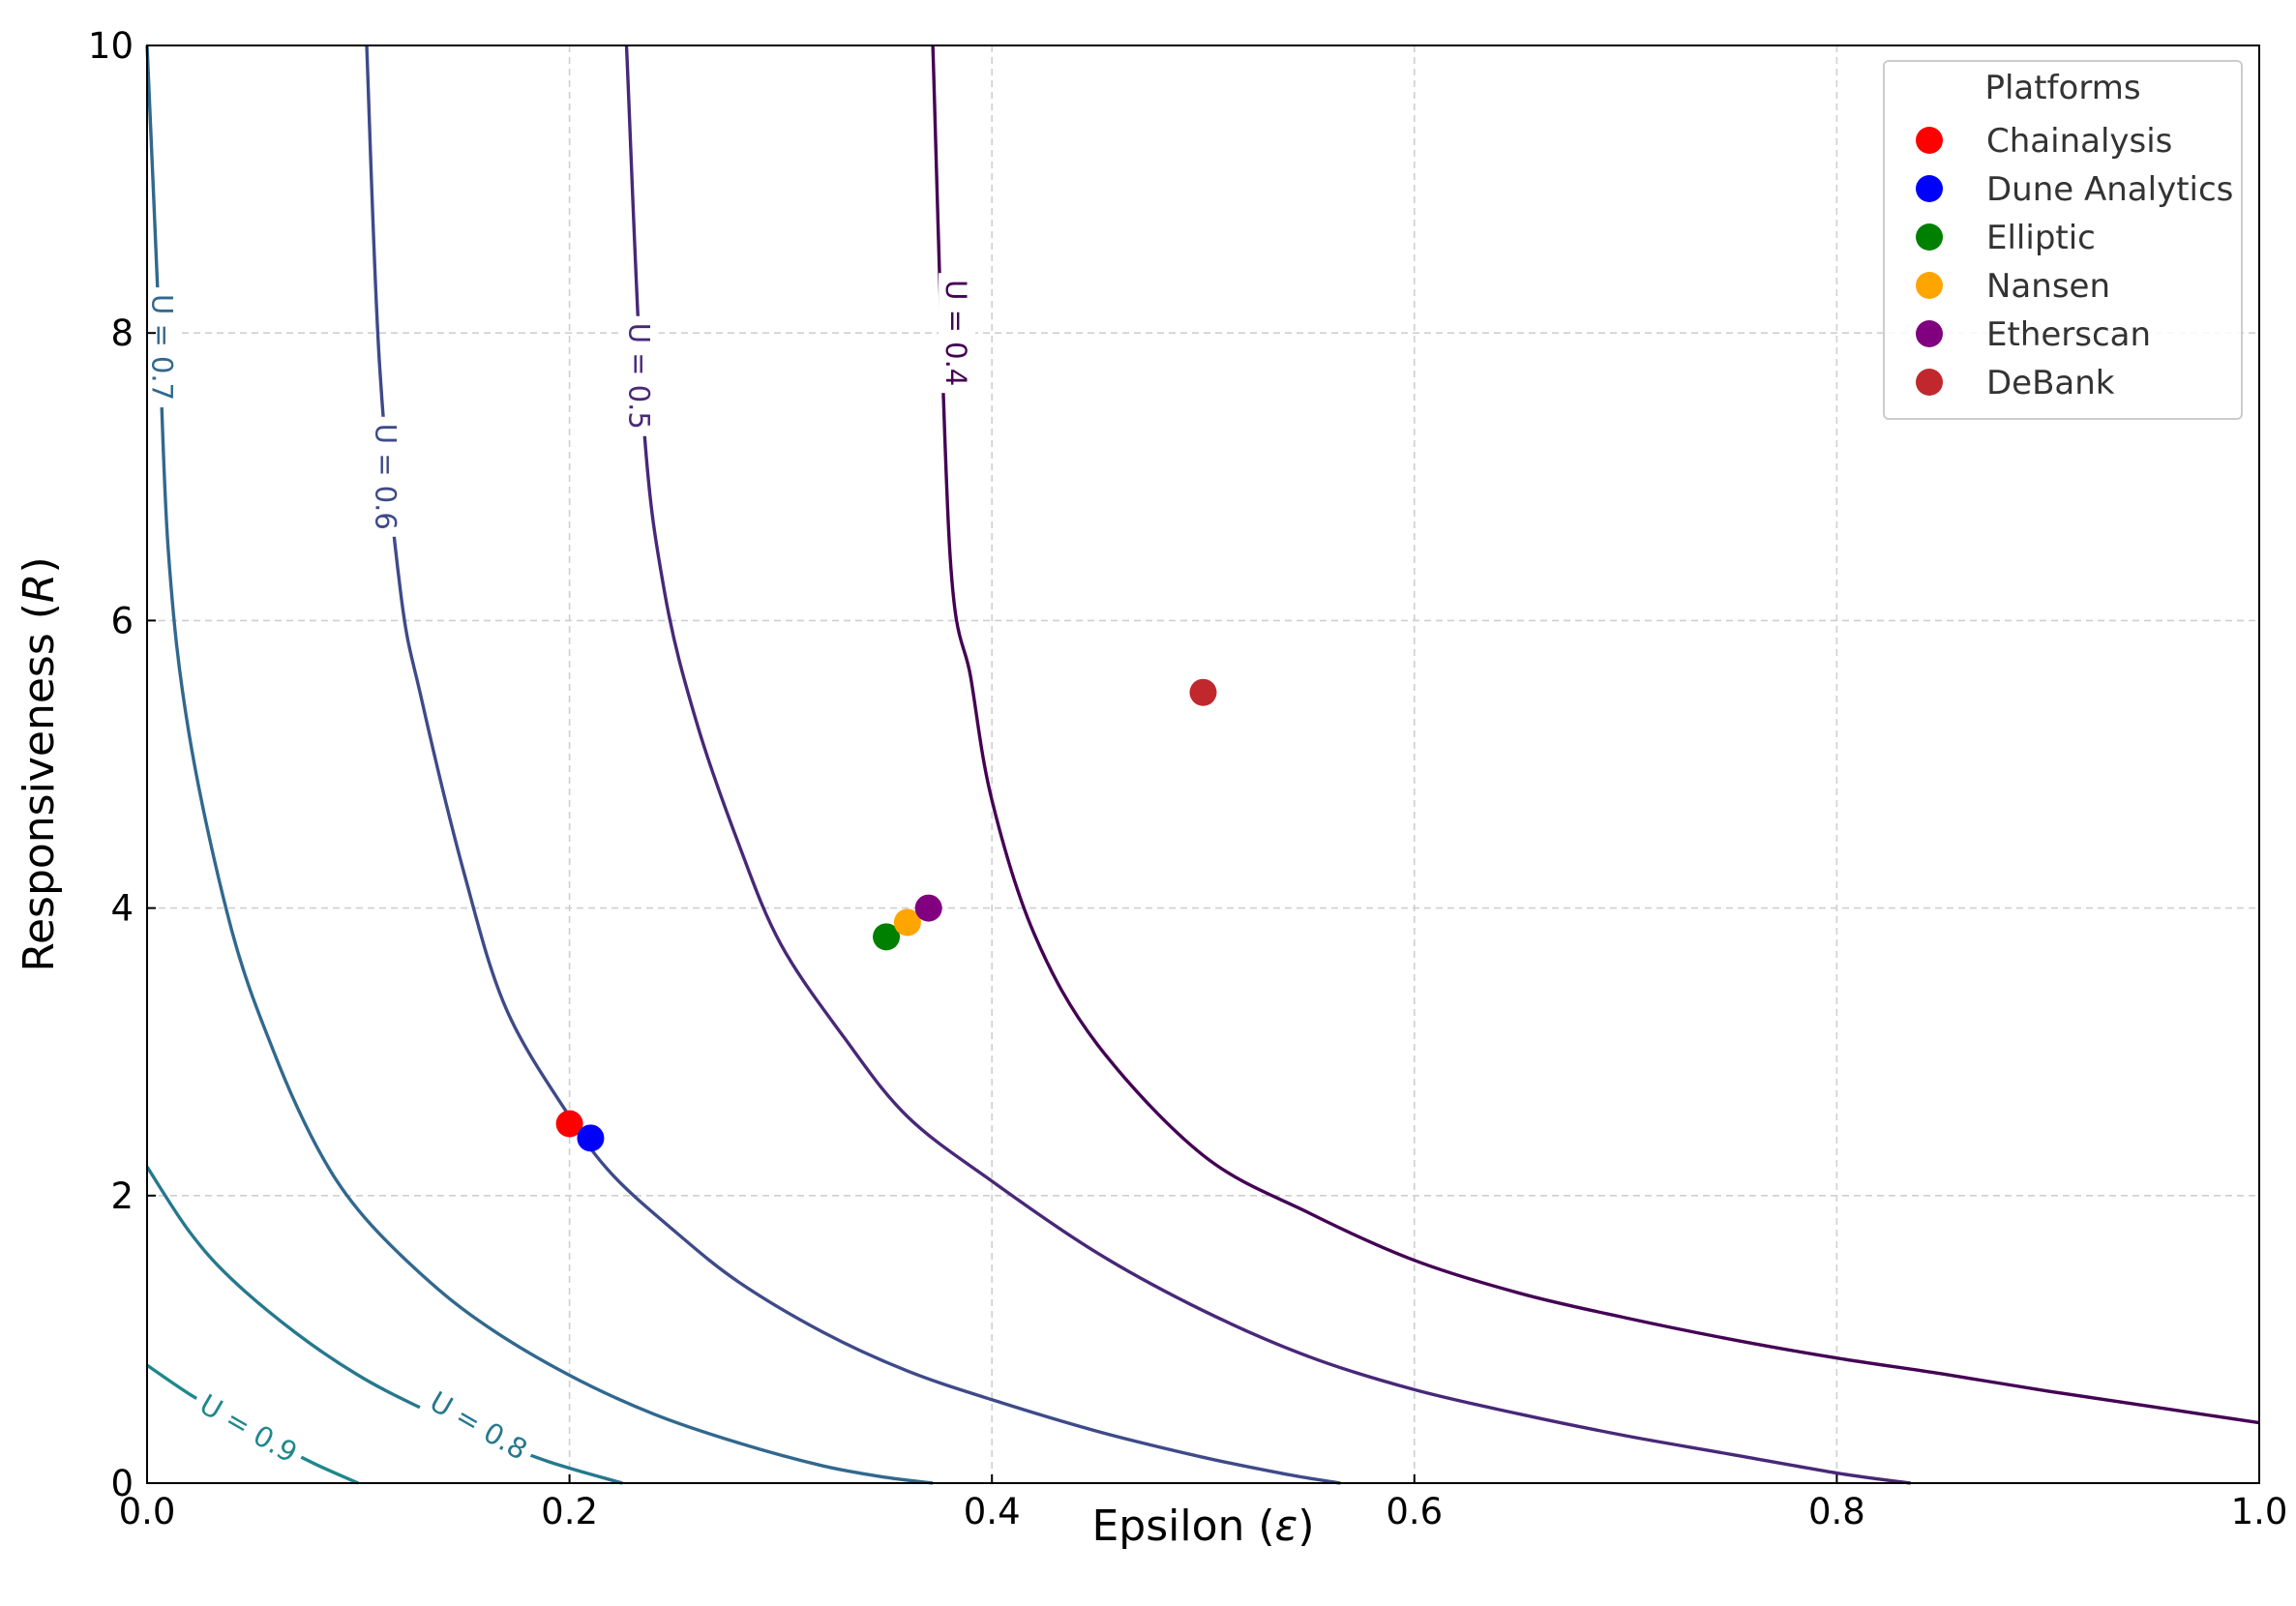 This screenshot has width=2296, height=1606. I want to click on contour-label: U = 0.4, so click(957, 333).